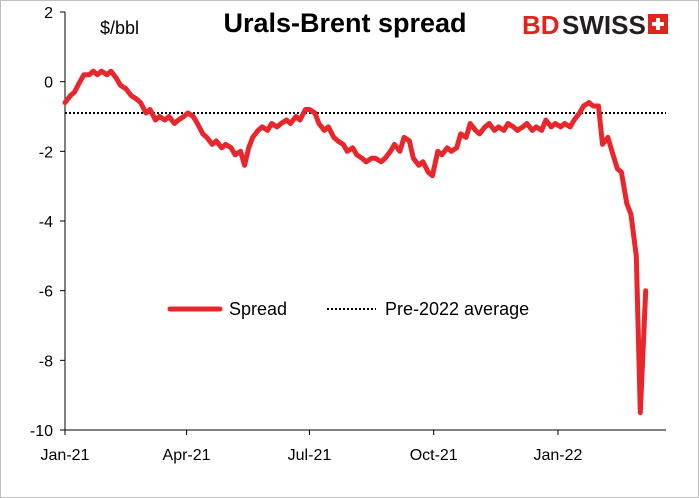 The image size is (699, 498). I want to click on x-tick-label: Oct-21, so click(434, 455).